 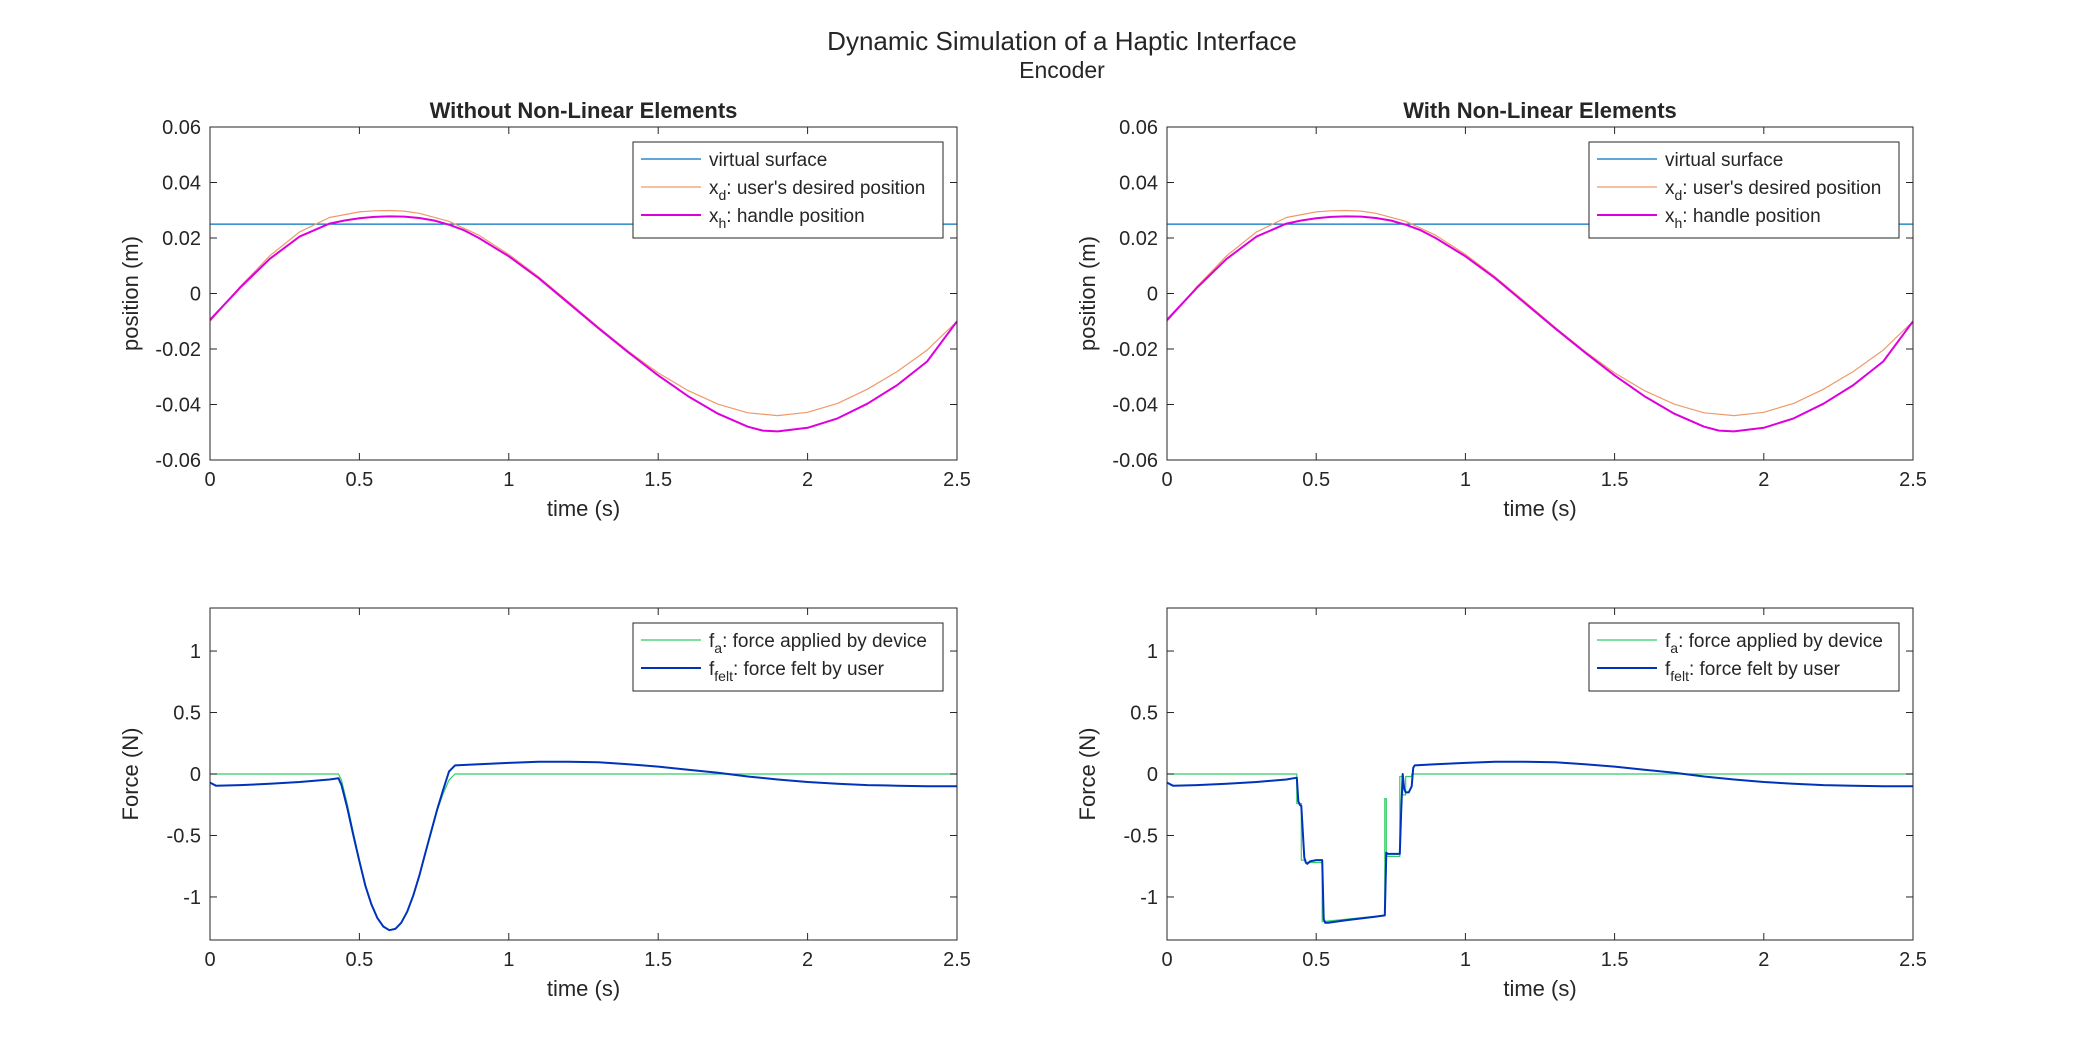 I want to click on y-tick-label: 0.04, so click(x=1138, y=184).